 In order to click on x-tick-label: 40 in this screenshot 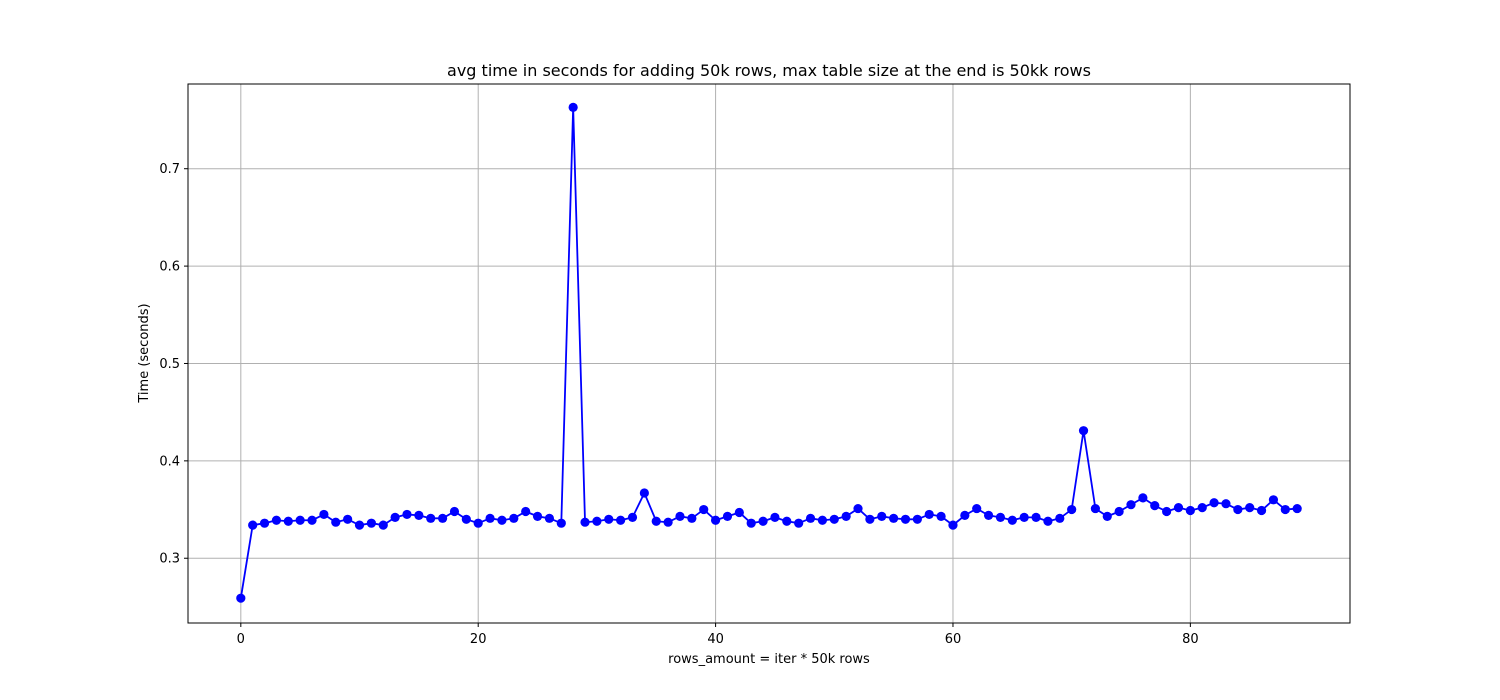, I will do `click(715, 639)`.